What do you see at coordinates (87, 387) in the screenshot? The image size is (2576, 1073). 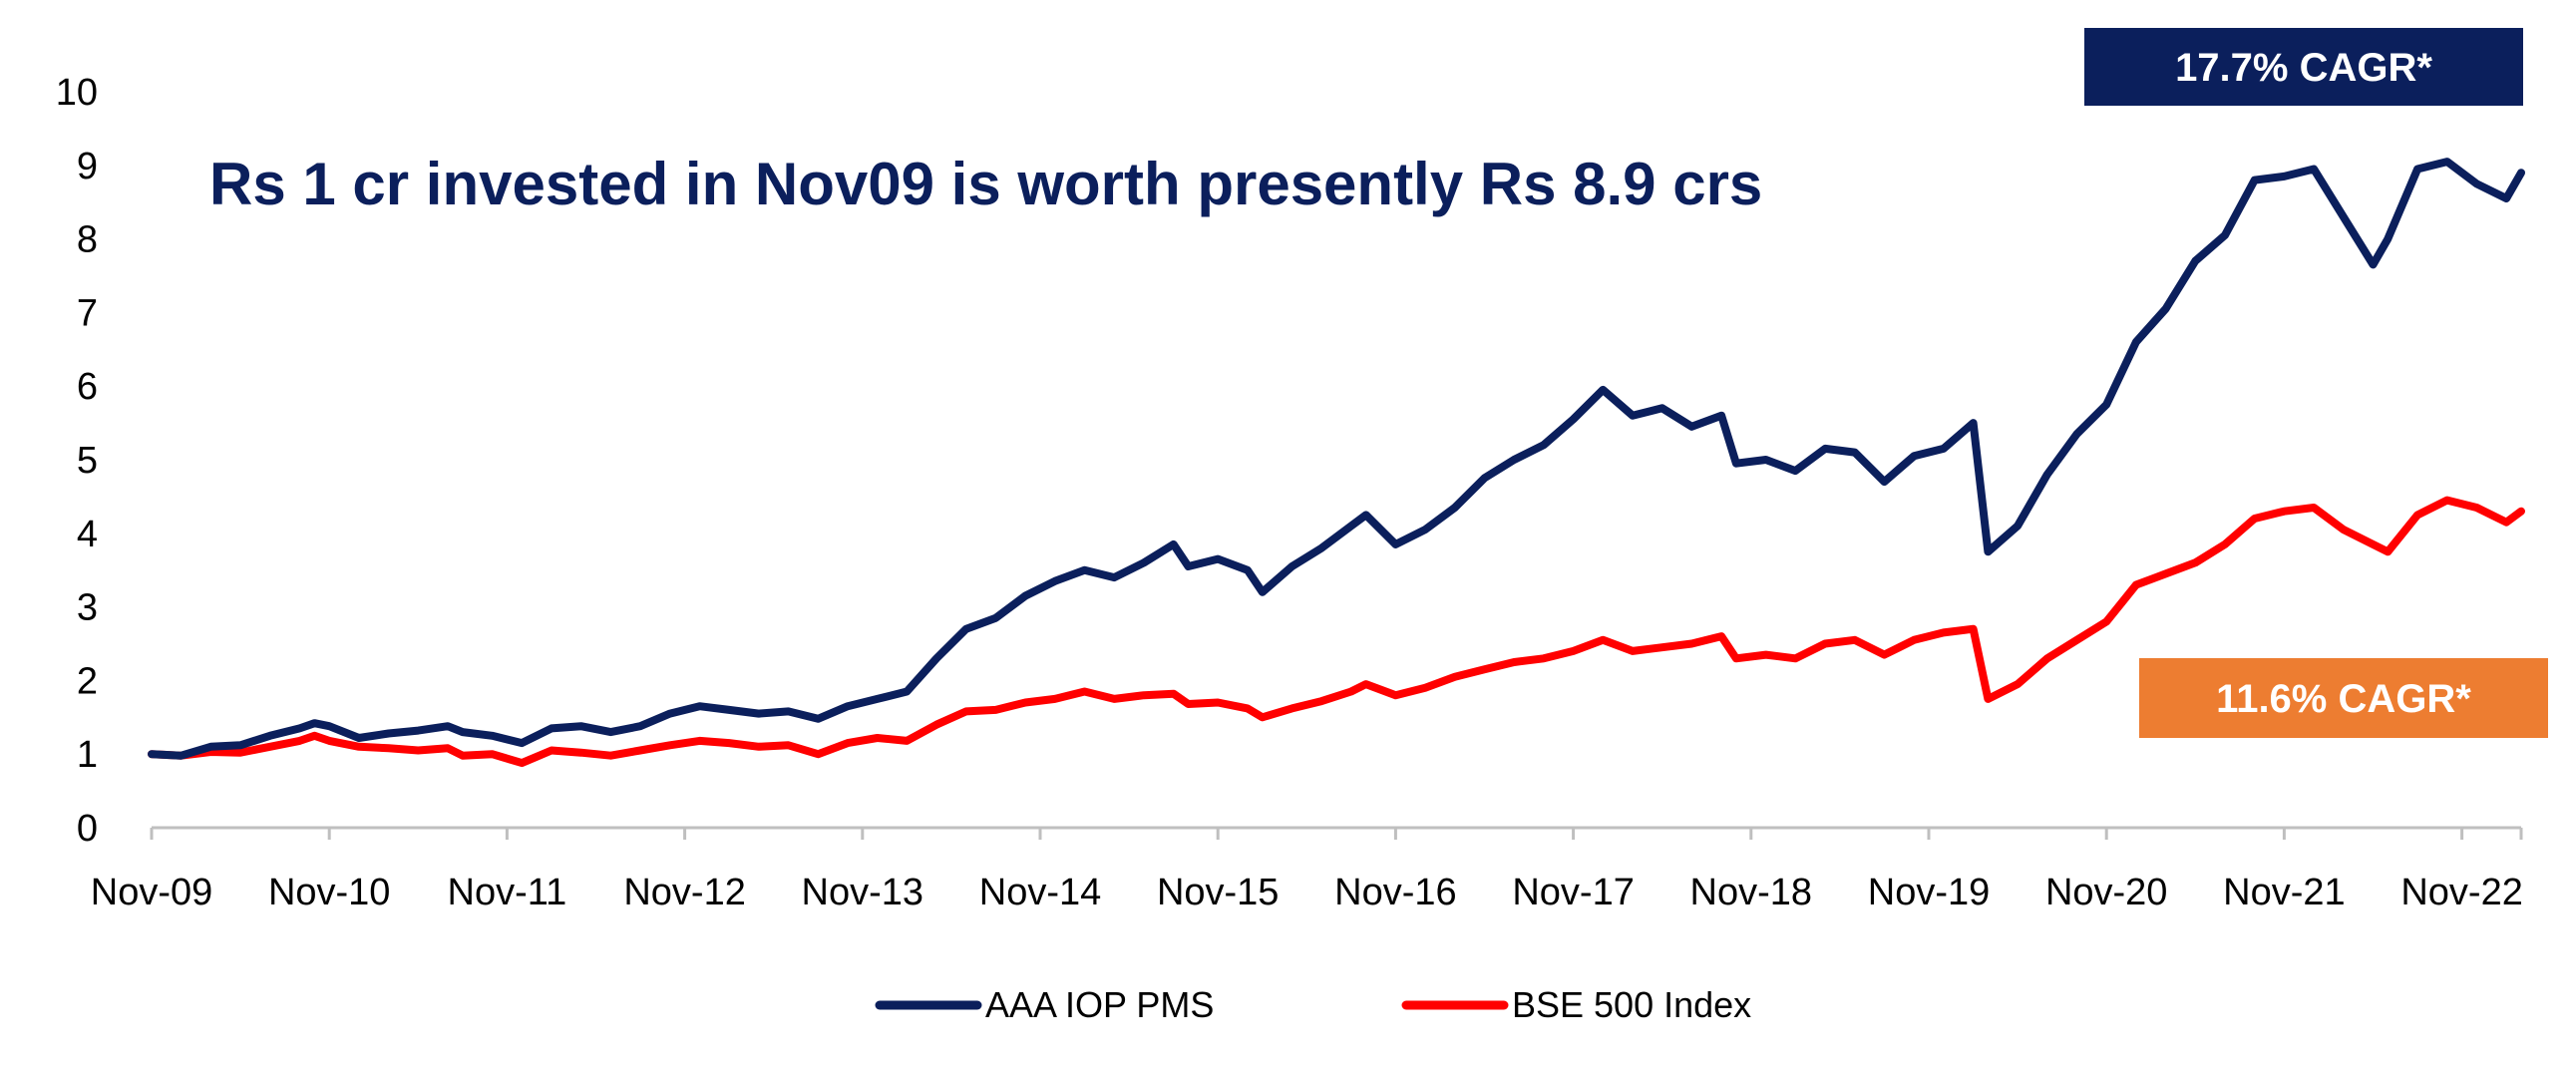 I see `y-tick-label: 6` at bounding box center [87, 387].